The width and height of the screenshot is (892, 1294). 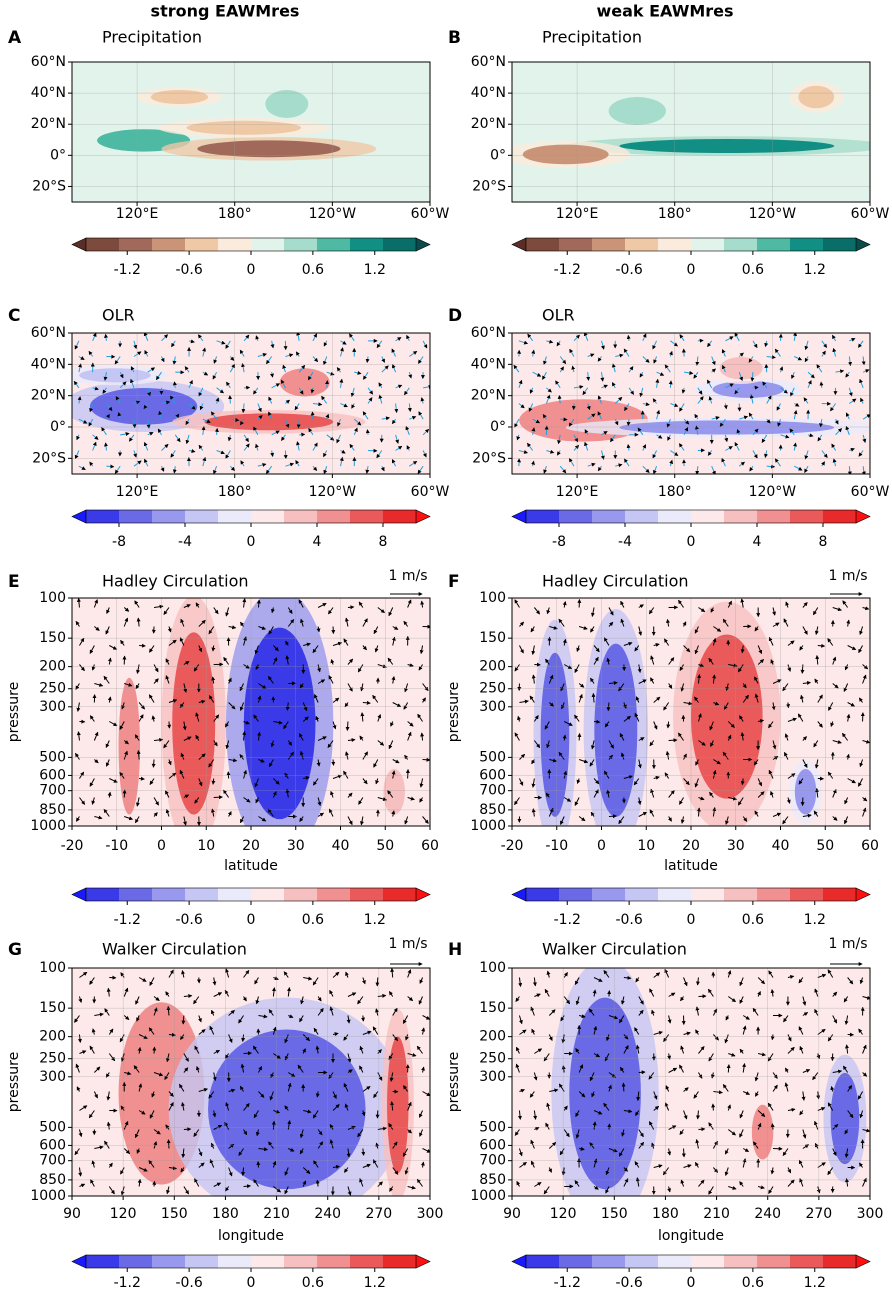 I want to click on y-tick-label: 600, so click(x=52, y=1145).